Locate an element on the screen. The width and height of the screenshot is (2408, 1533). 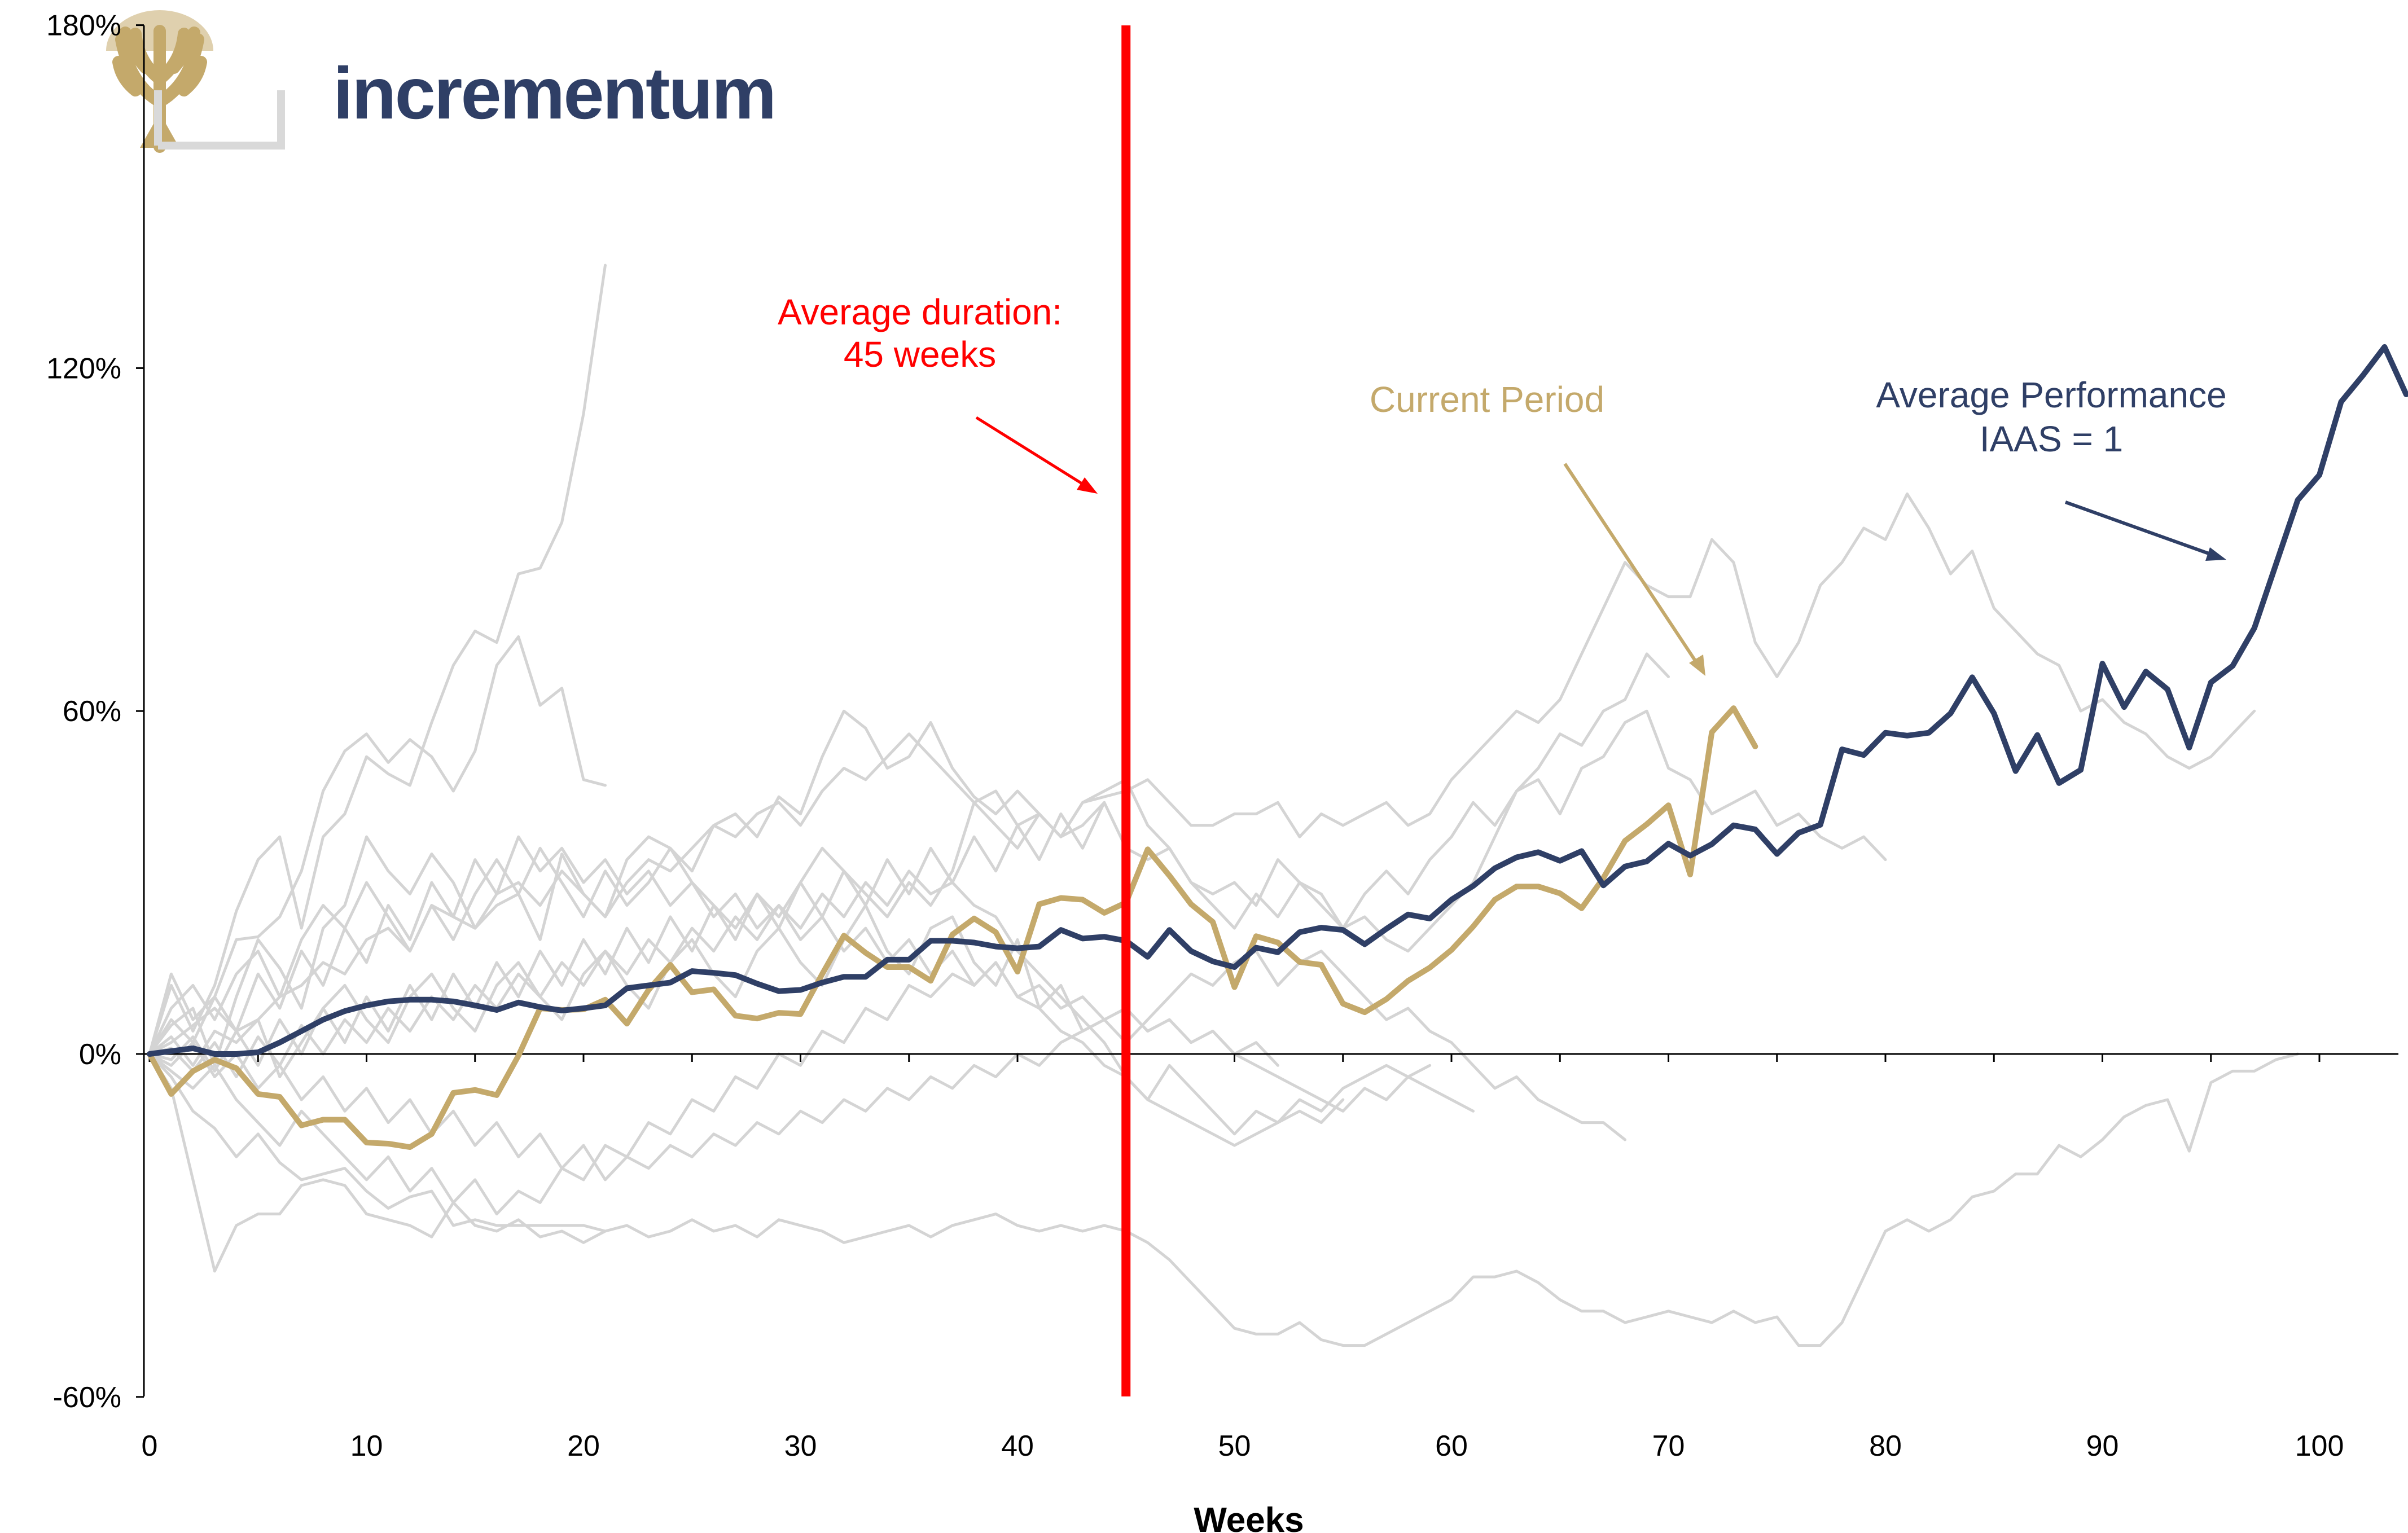
y-tick-label: -60% is located at coordinates (87, 1397).